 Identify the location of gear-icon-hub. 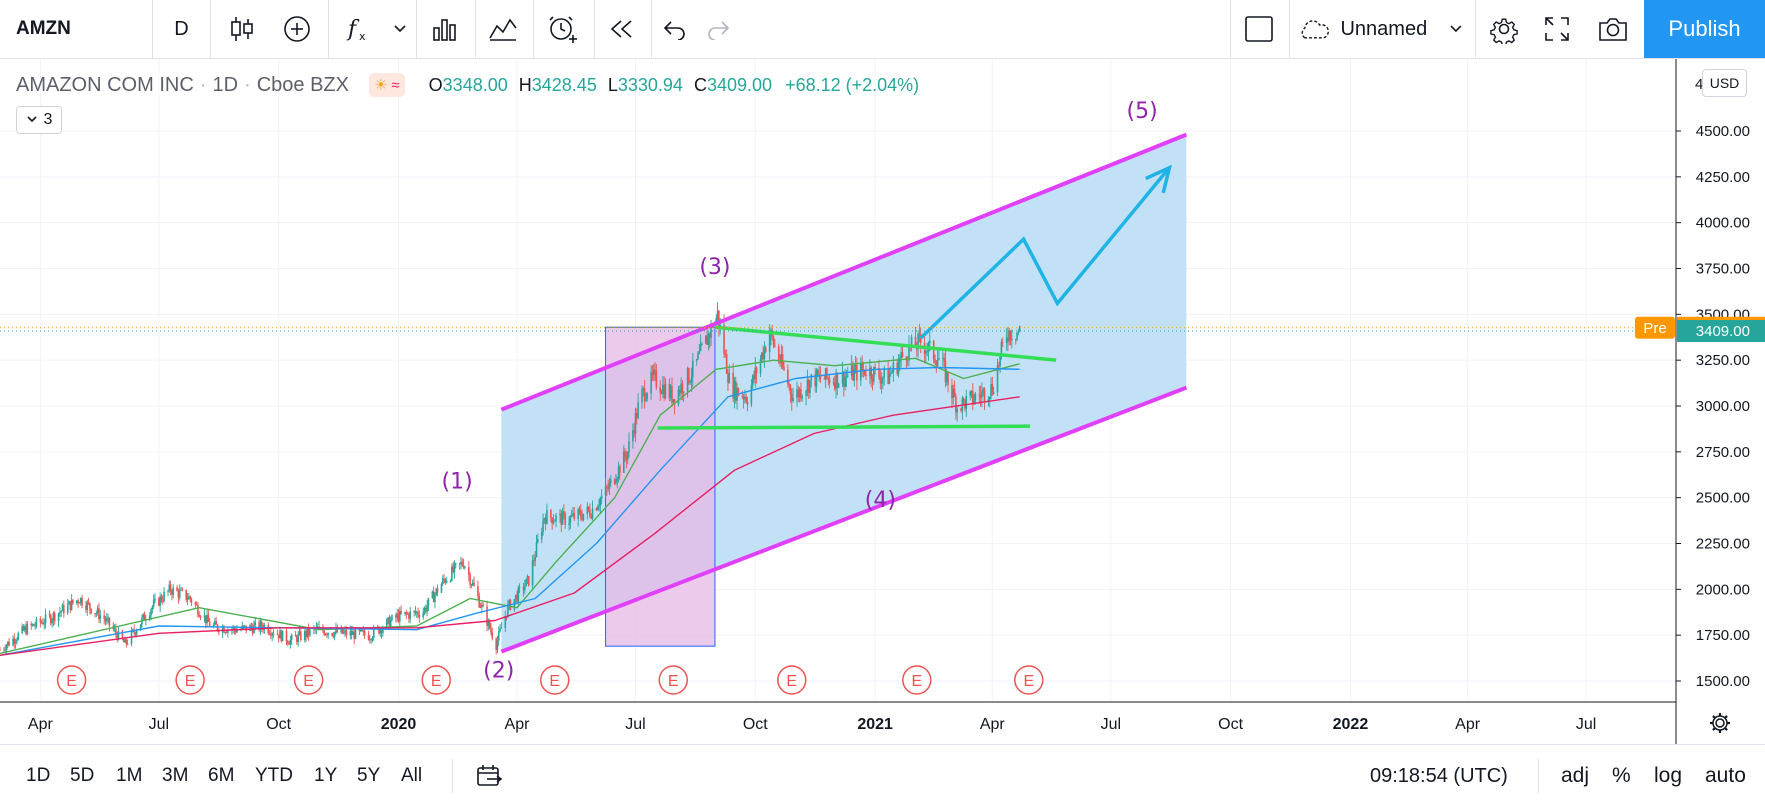
(1720, 723).